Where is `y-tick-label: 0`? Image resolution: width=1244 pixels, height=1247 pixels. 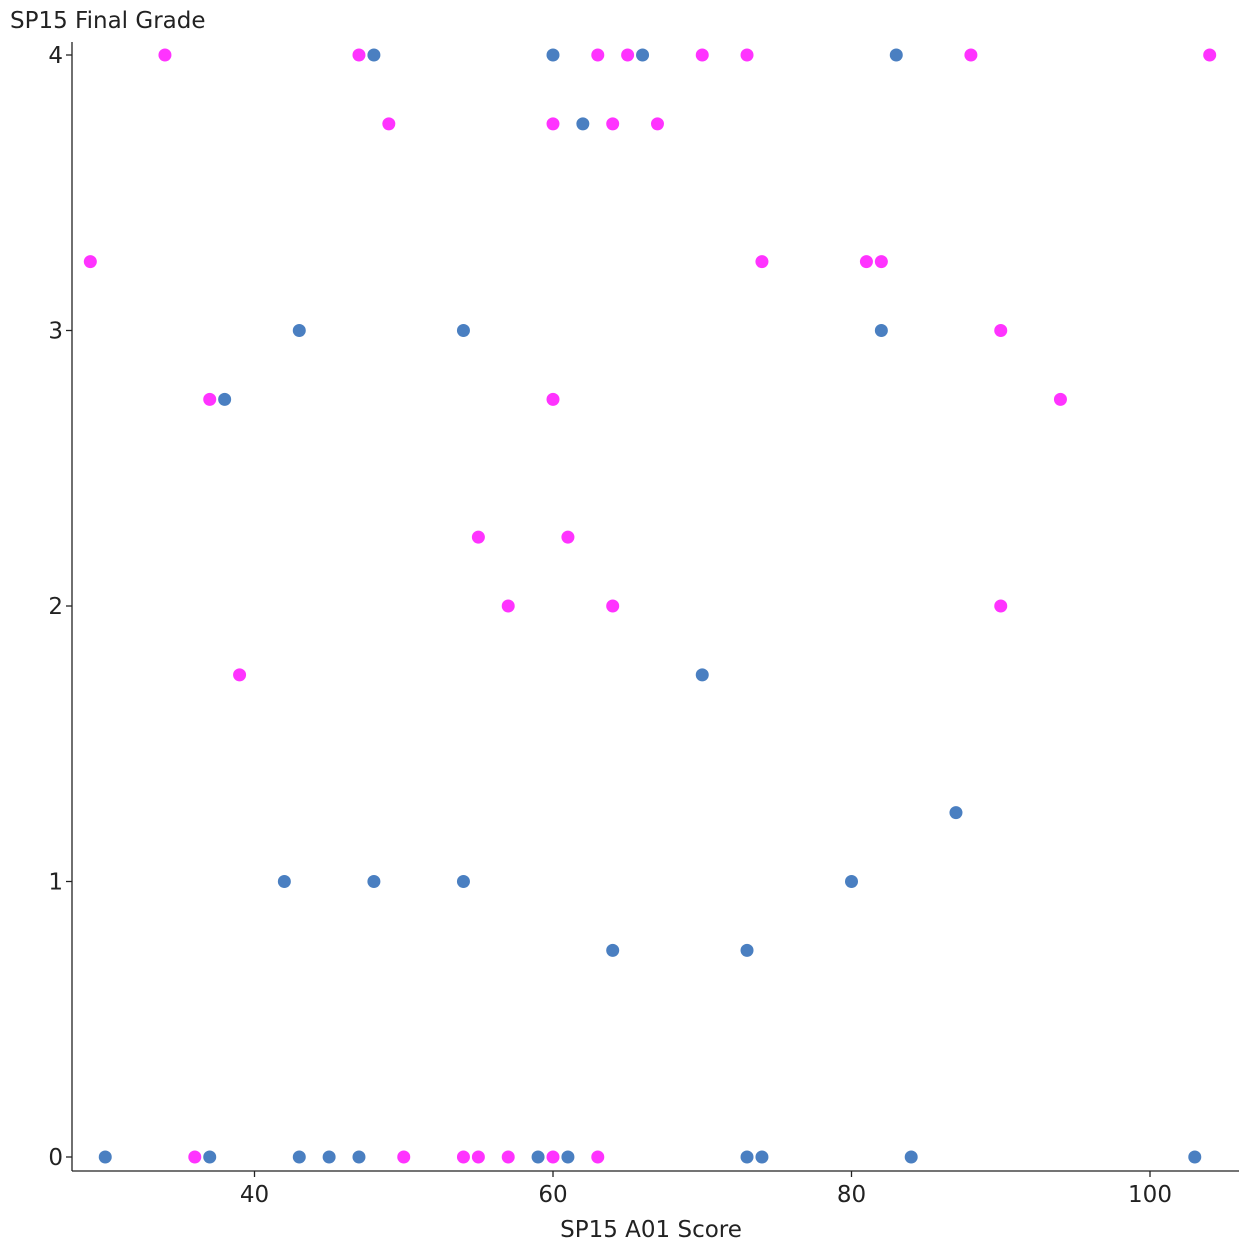
y-tick-label: 0 is located at coordinates (55, 1158).